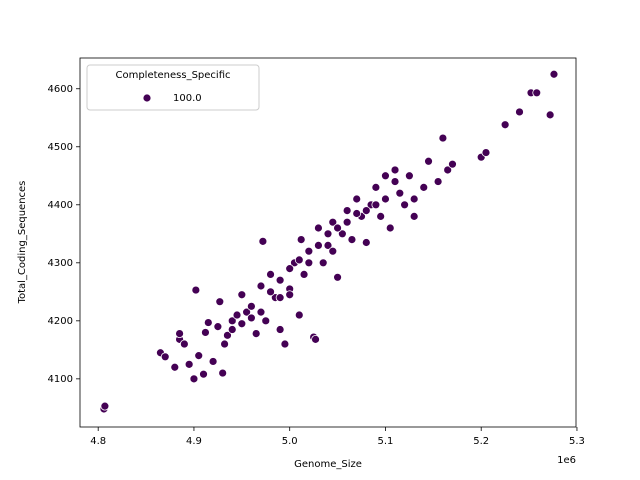  Describe the element at coordinates (60, 205) in the screenshot. I see `y-tick-label: 4400` at that location.